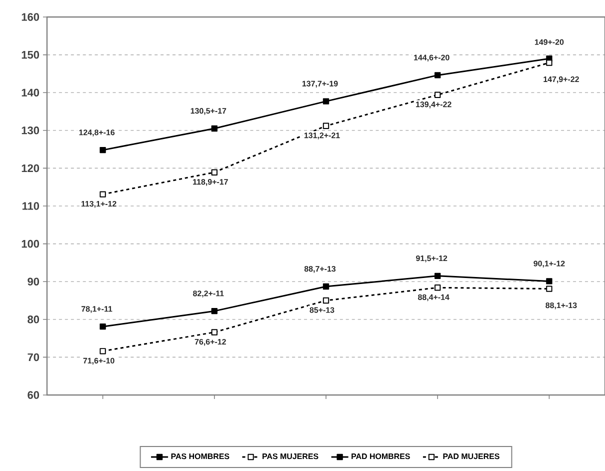  I want to click on y-tick-label: 150, so click(31, 54).